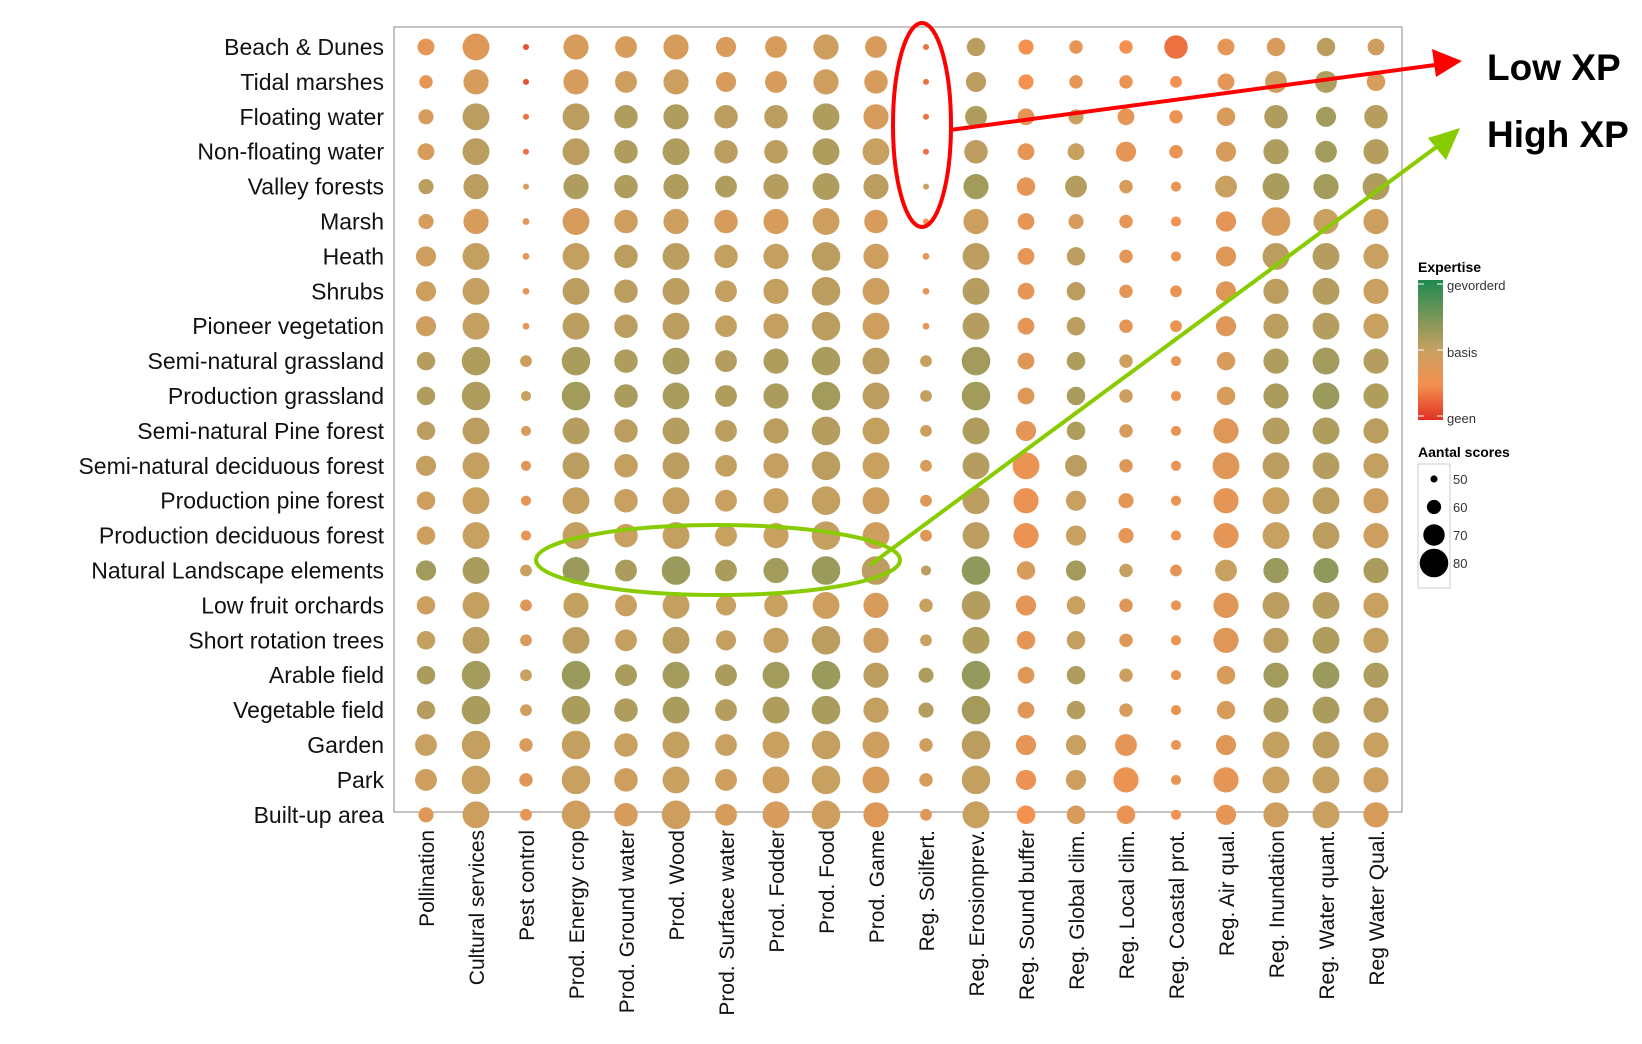 The image size is (1642, 1044). What do you see at coordinates (361, 780) in the screenshot?
I see `row-label: Park` at bounding box center [361, 780].